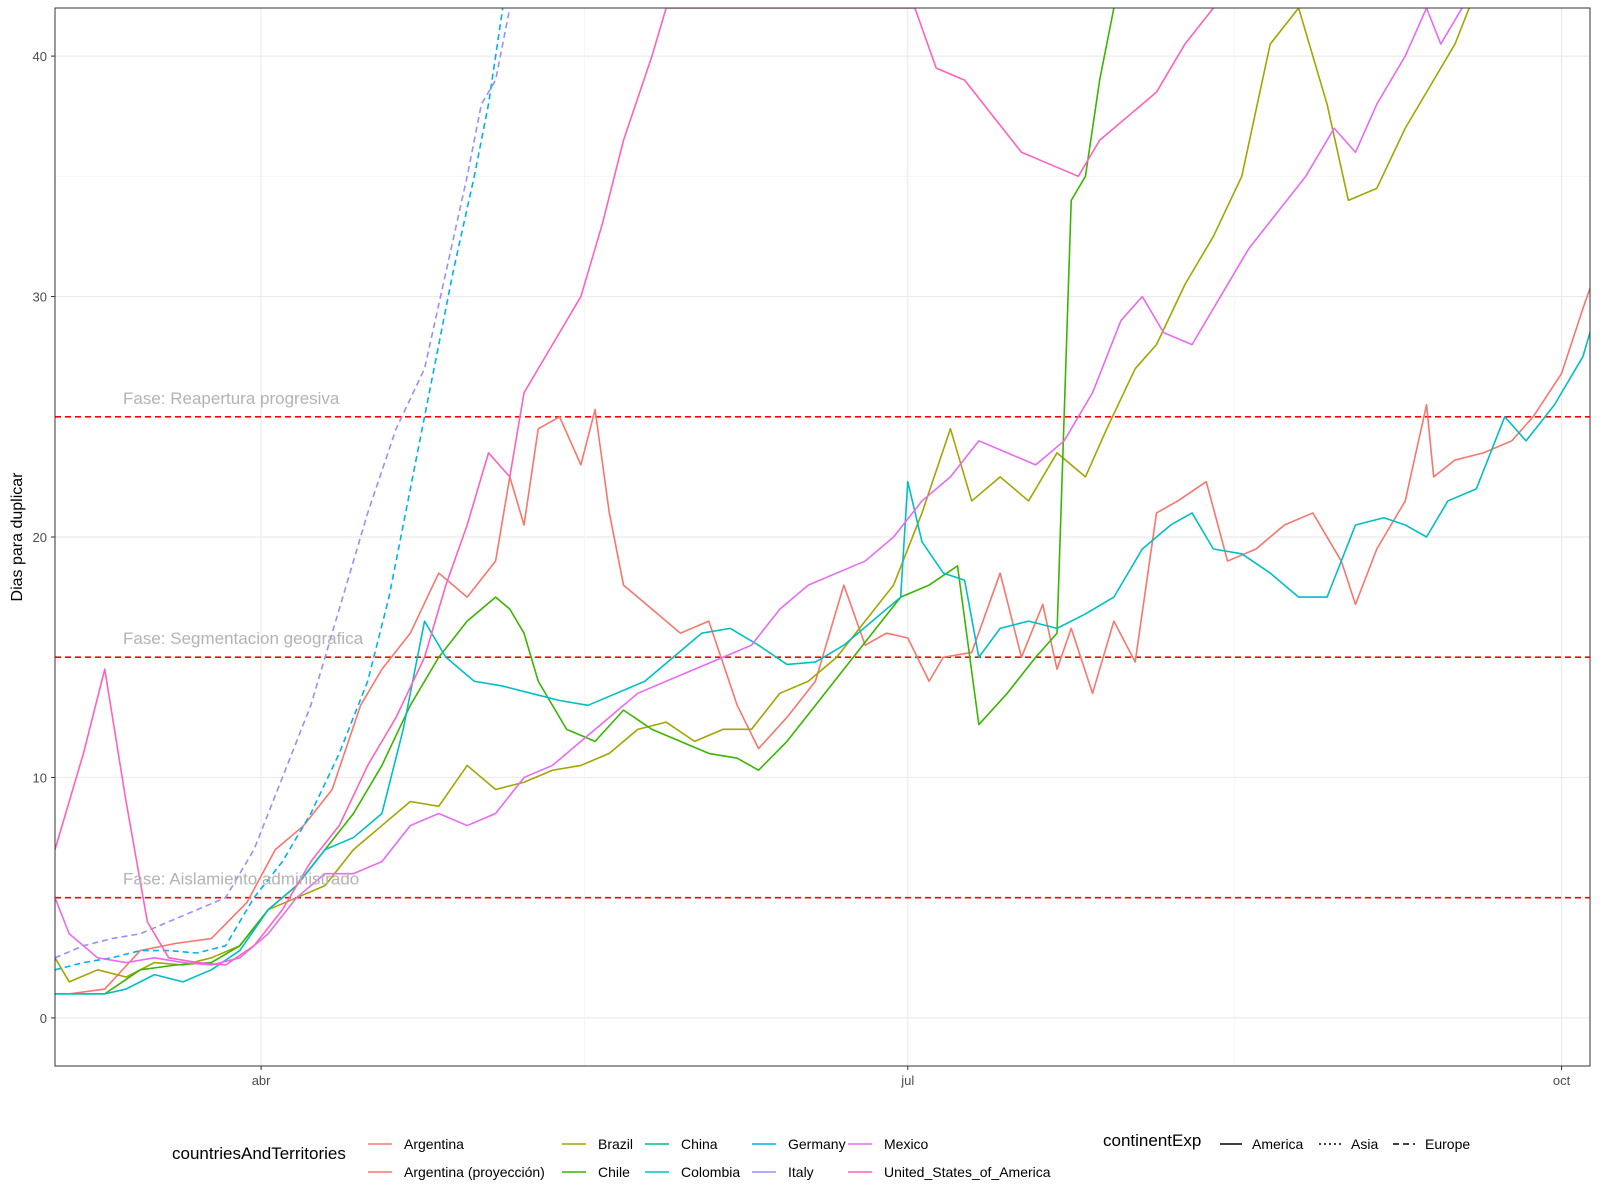  What do you see at coordinates (817, 1144) in the screenshot?
I see `legend-label: Germany` at bounding box center [817, 1144].